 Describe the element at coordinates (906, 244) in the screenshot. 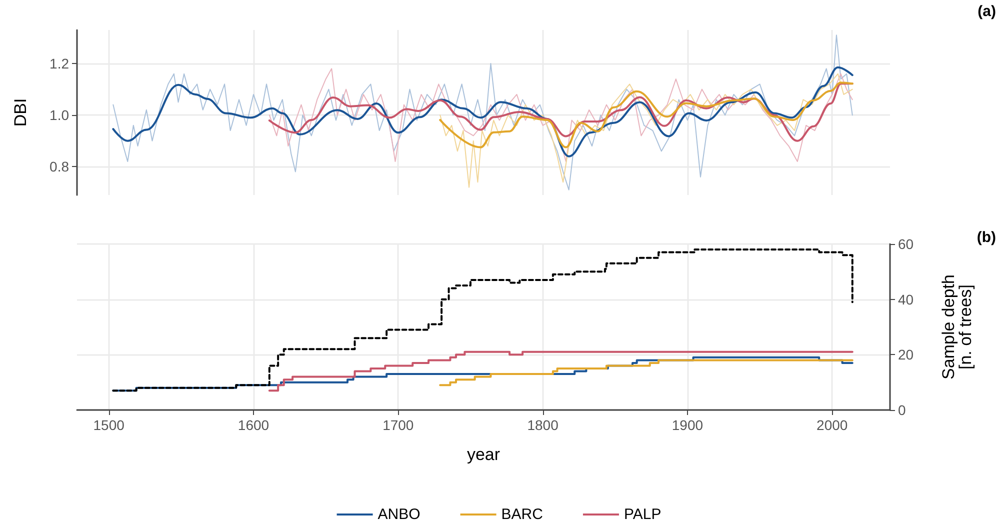

I see `y2-tick-label: 60` at that location.